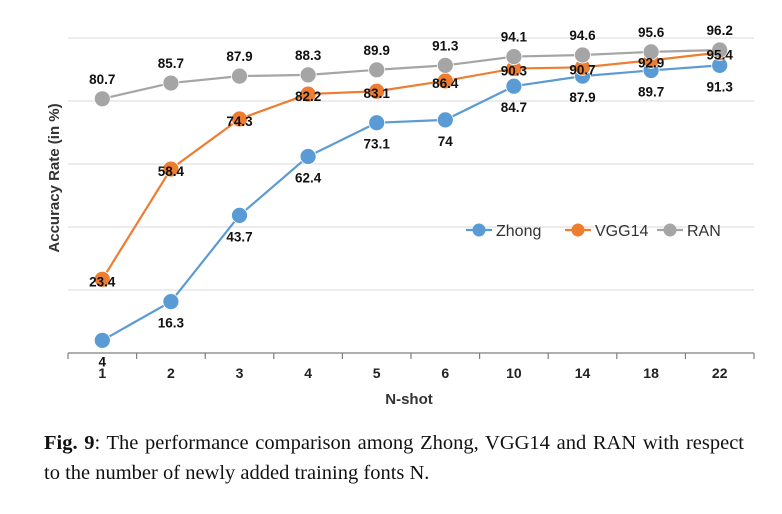 The width and height of the screenshot is (782, 514). Describe the element at coordinates (411, 366) in the screenshot. I see `x-axis: 1 2 3 4 5 6 10 14 18 22` at that location.